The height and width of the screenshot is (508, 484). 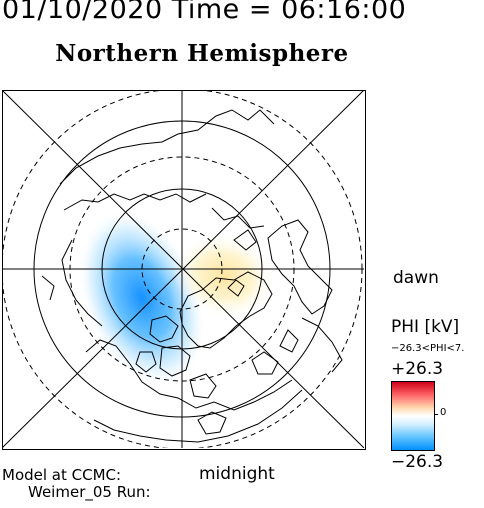 What do you see at coordinates (416, 278) in the screenshot?
I see `dawn-label: dawn` at bounding box center [416, 278].